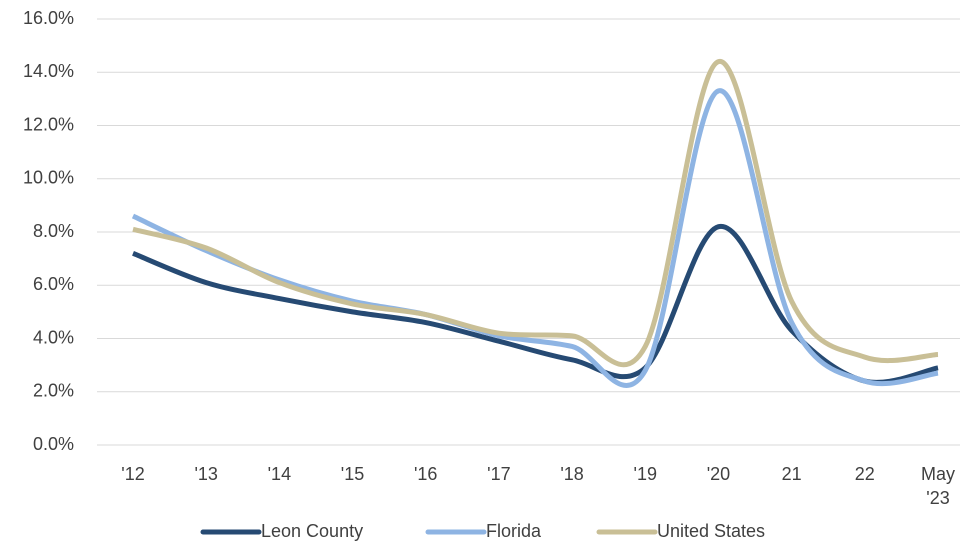  What do you see at coordinates (711, 531) in the screenshot?
I see `legend-label: United States` at bounding box center [711, 531].